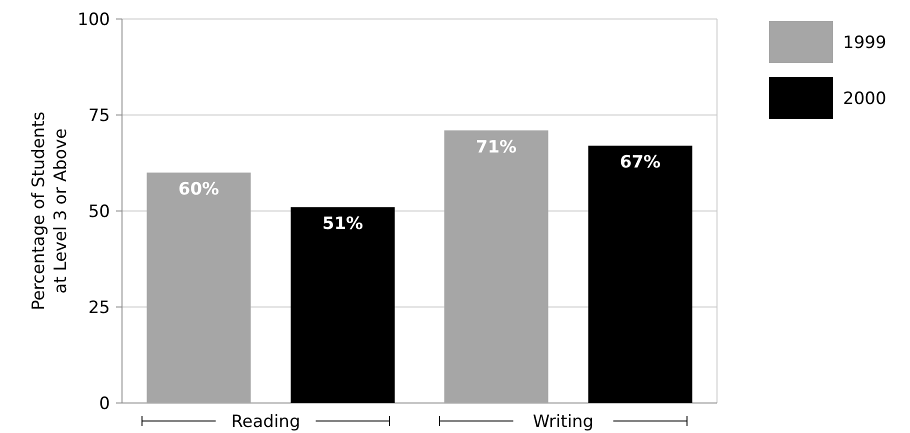  Describe the element at coordinates (640, 162) in the screenshot. I see `data-label: 67%` at that location.